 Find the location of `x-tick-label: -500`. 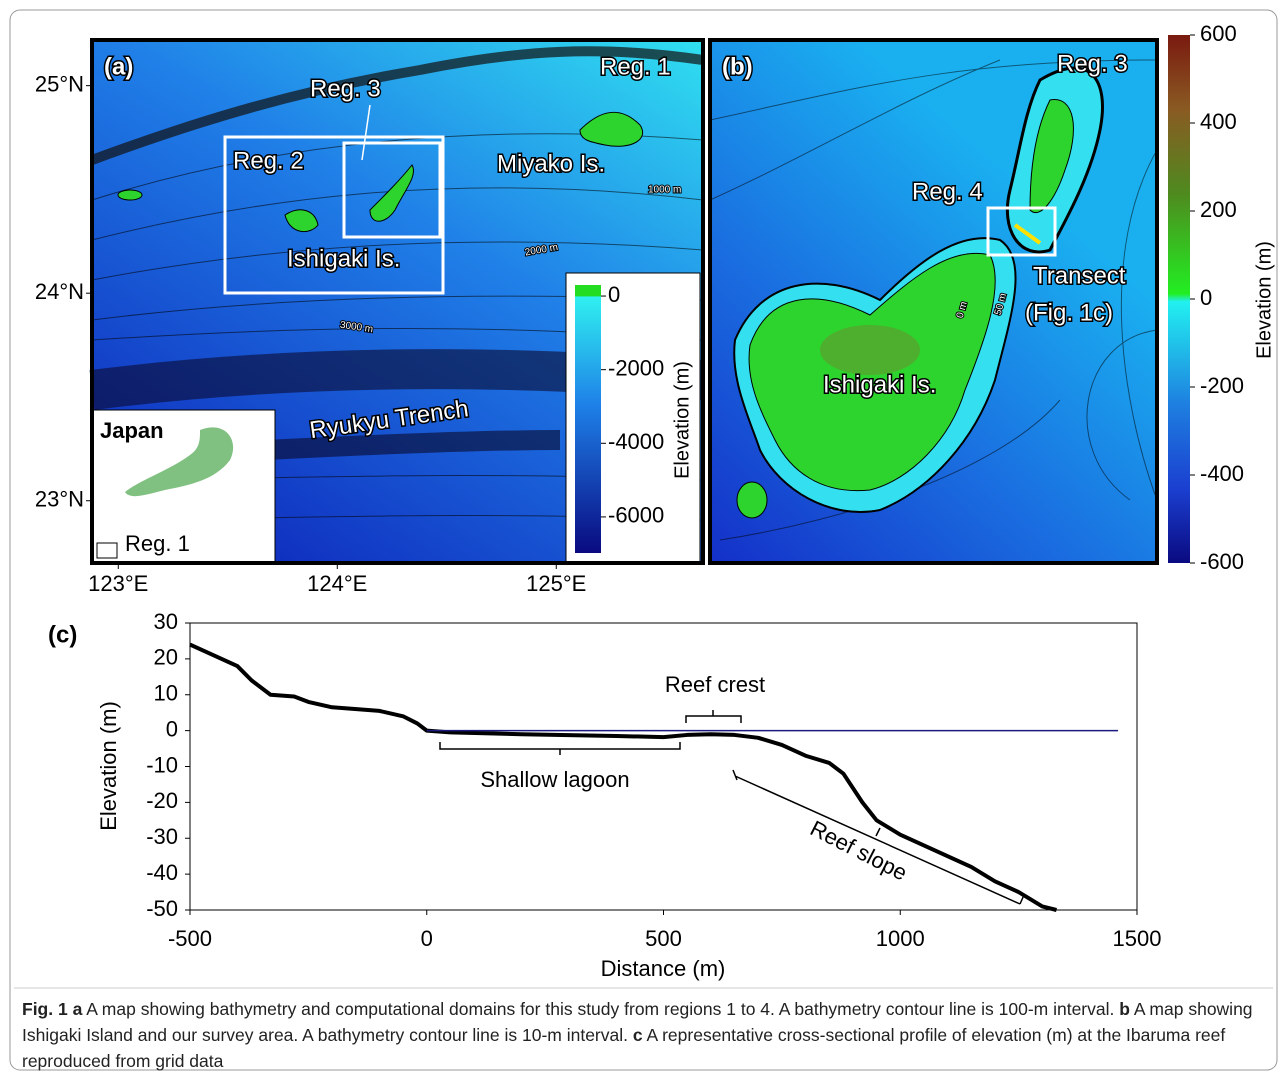

x-tick-label: -500 is located at coordinates (190, 938).